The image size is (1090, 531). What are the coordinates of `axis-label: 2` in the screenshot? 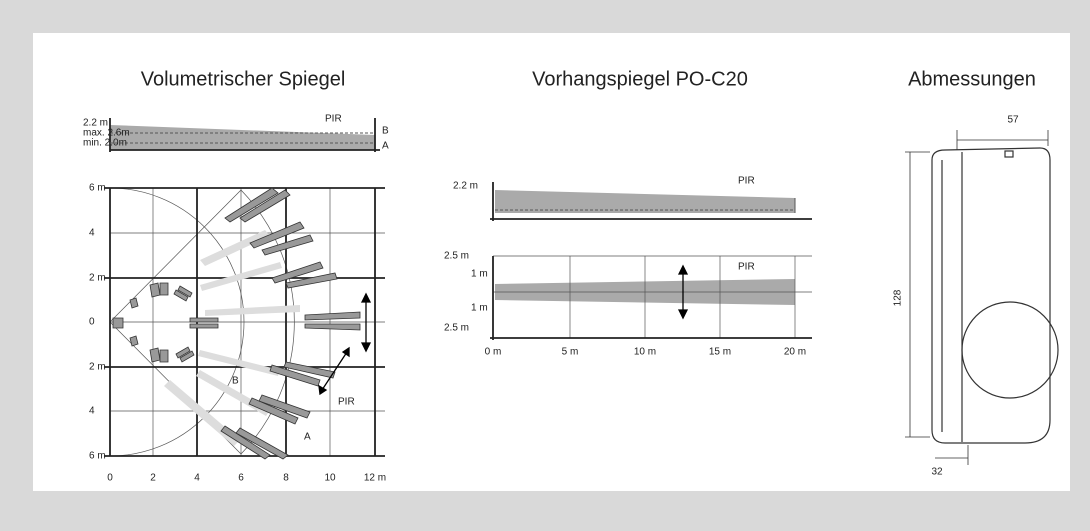 It's located at (153, 478).